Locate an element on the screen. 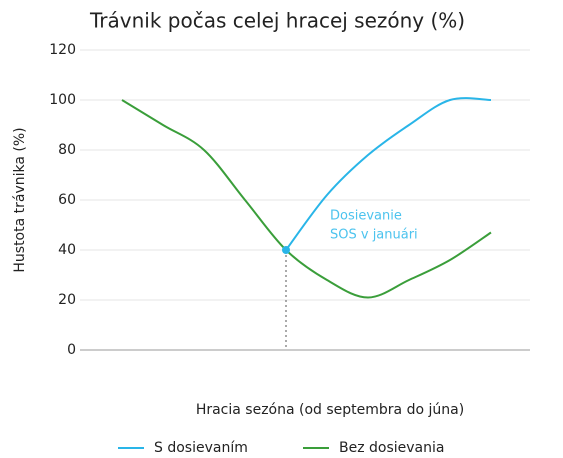  y-tick-label: 20 is located at coordinates (67, 300).